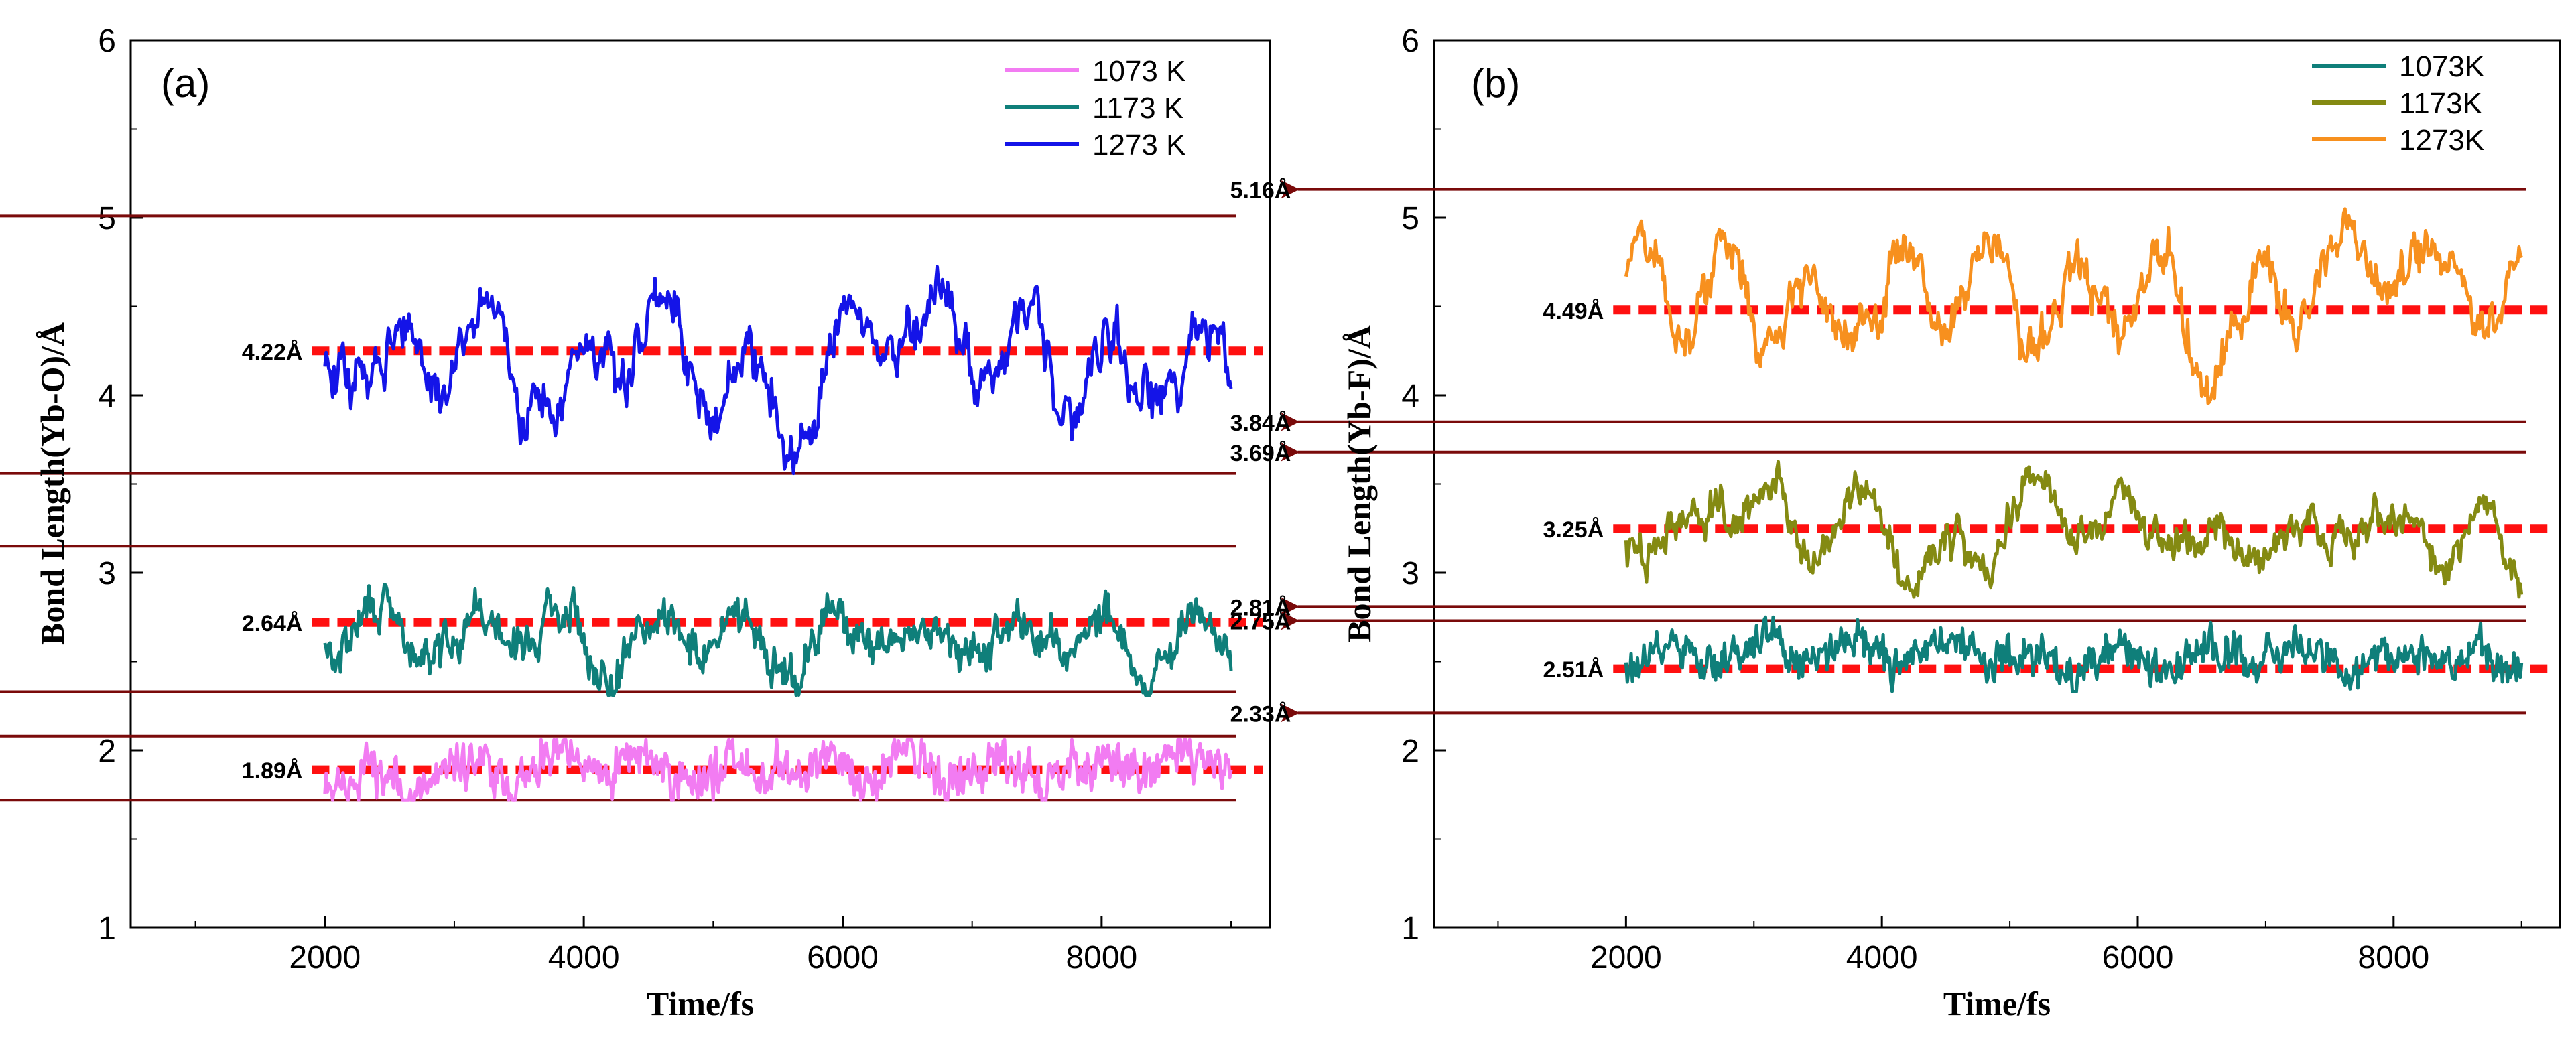  What do you see at coordinates (1260, 714) in the screenshot?
I see `bound-label: 2.33Å` at bounding box center [1260, 714].